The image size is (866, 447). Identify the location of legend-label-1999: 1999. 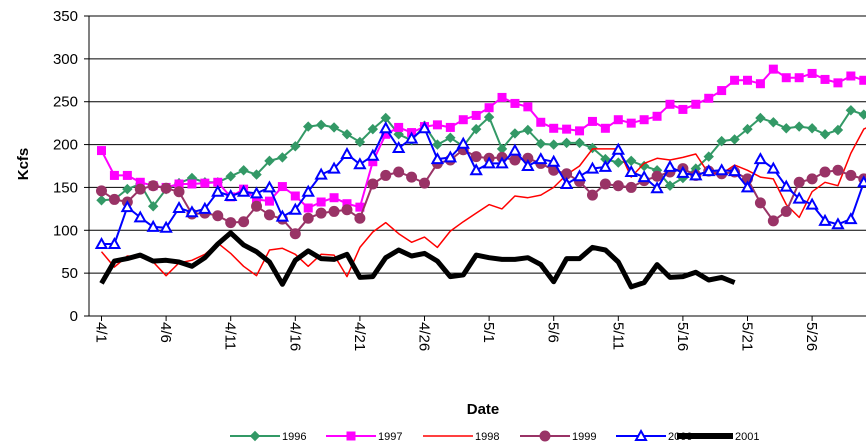
(584, 437).